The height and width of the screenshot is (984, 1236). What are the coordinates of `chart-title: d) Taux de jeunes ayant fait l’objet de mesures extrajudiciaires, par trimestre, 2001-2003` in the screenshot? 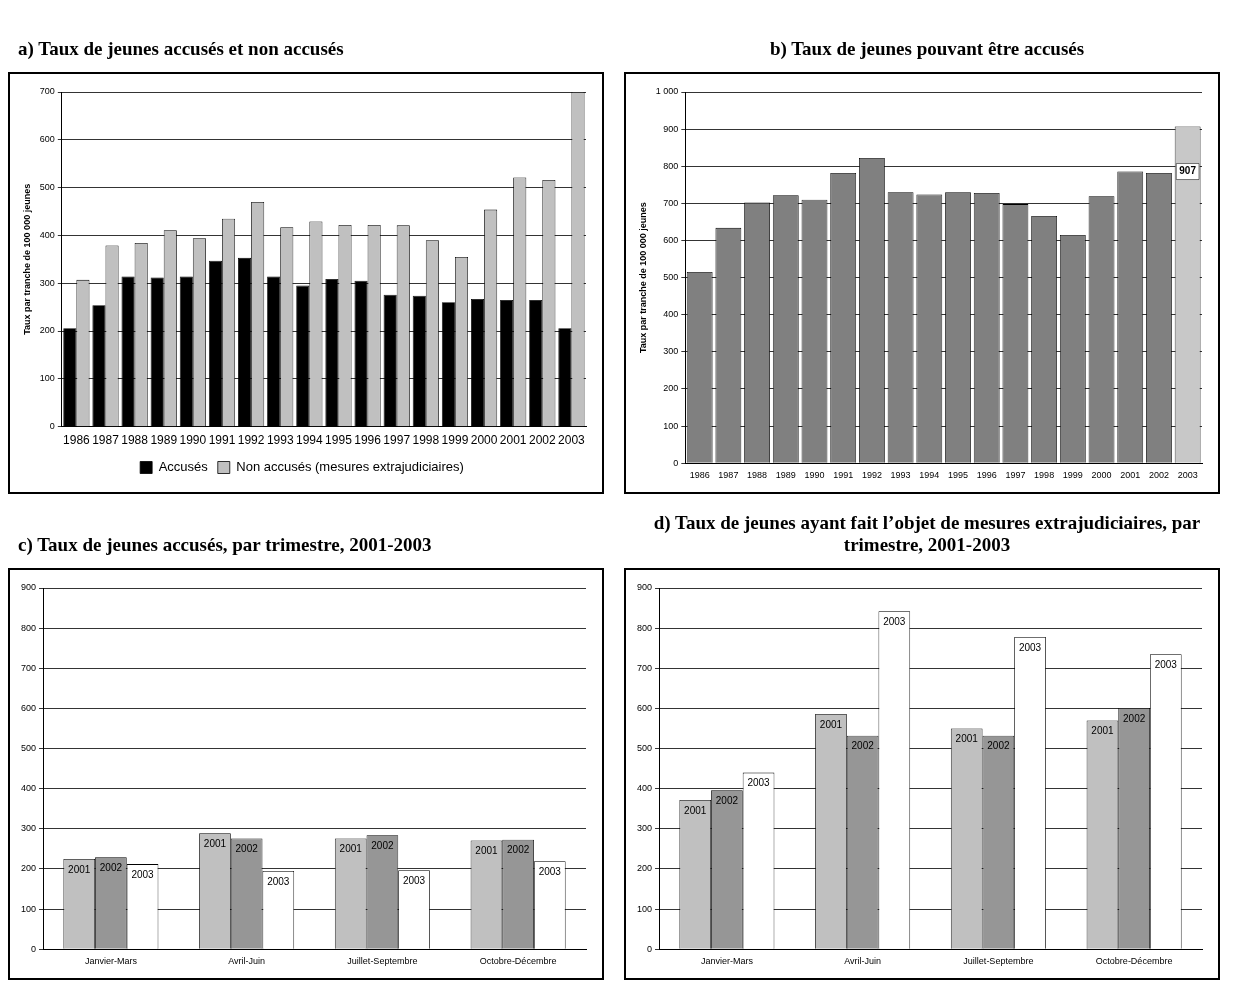 It's located at (927, 534).